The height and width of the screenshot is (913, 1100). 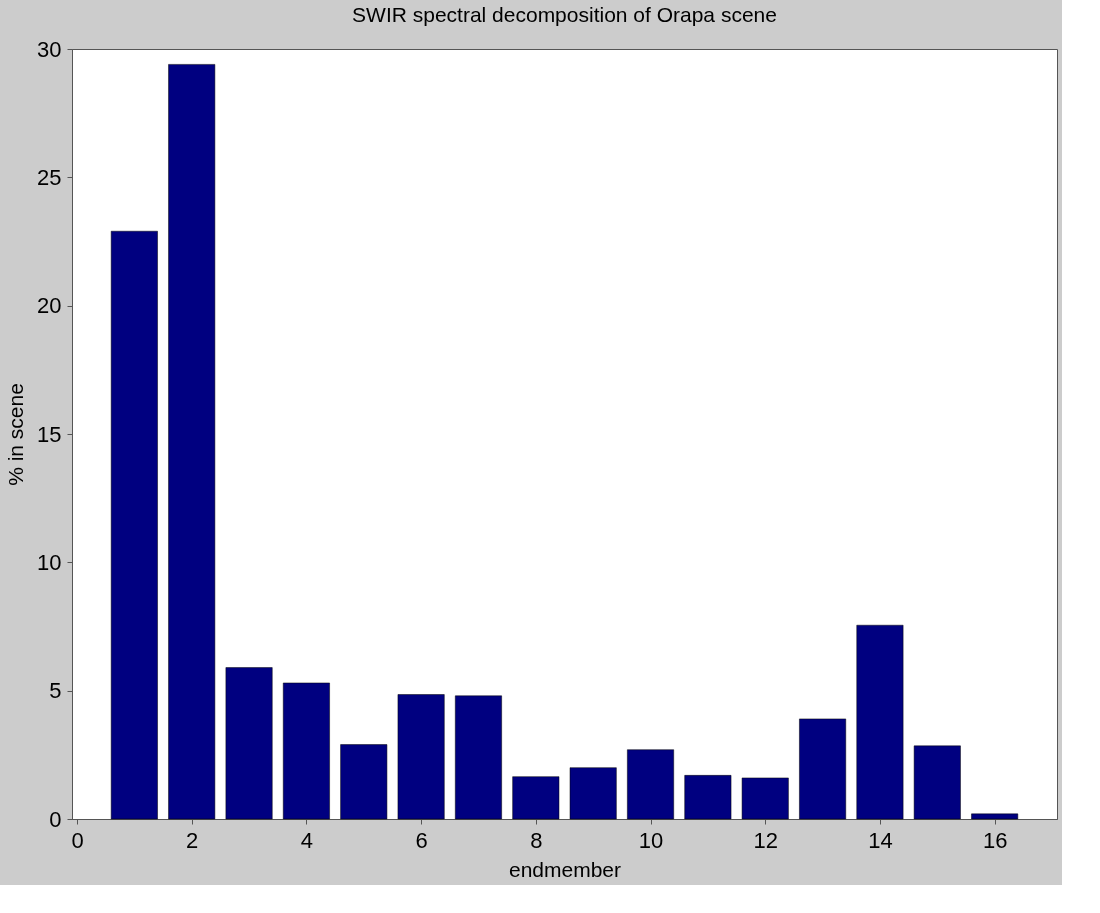 What do you see at coordinates (536, 840) in the screenshot?
I see `x-tick-label: 8` at bounding box center [536, 840].